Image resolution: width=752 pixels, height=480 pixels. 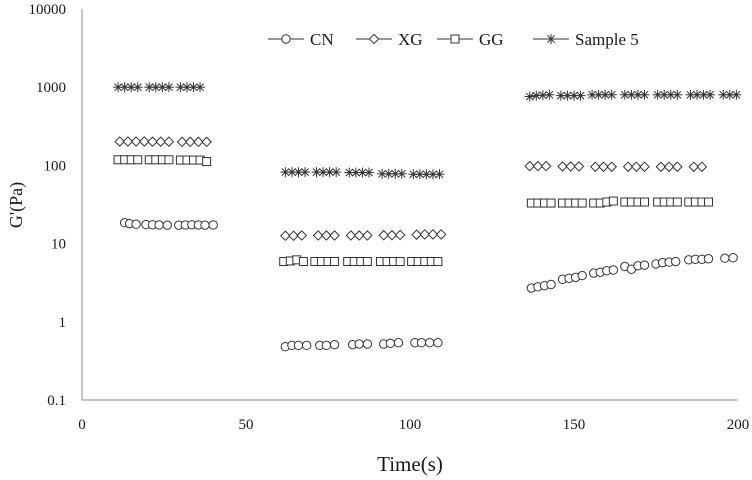 I want to click on x-tick-label: 200, so click(x=738, y=425).